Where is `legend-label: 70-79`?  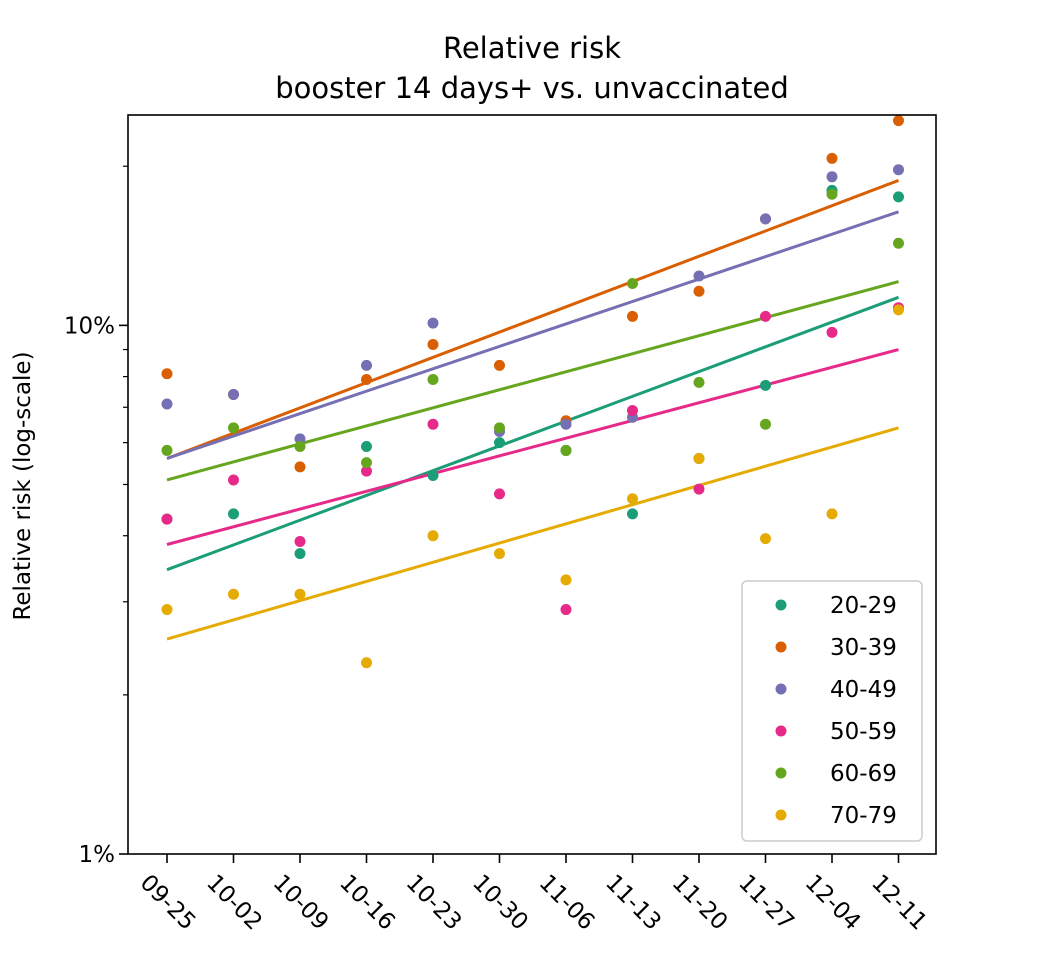
legend-label: 70-79 is located at coordinates (863, 816).